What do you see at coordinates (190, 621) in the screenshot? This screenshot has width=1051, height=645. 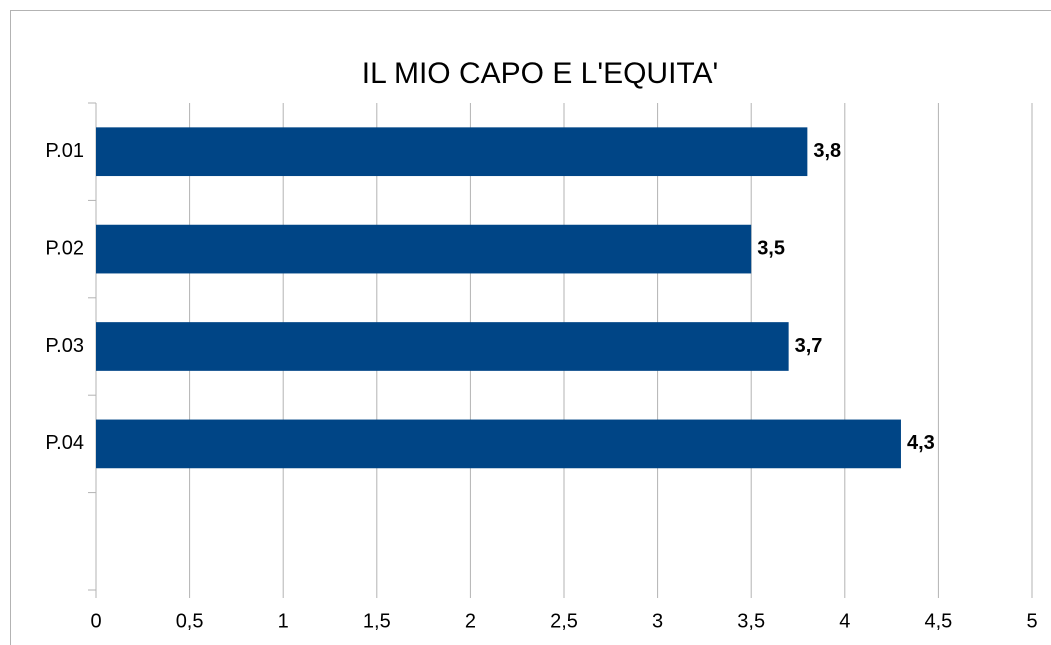 I see `x-tick-label: 0,5` at bounding box center [190, 621].